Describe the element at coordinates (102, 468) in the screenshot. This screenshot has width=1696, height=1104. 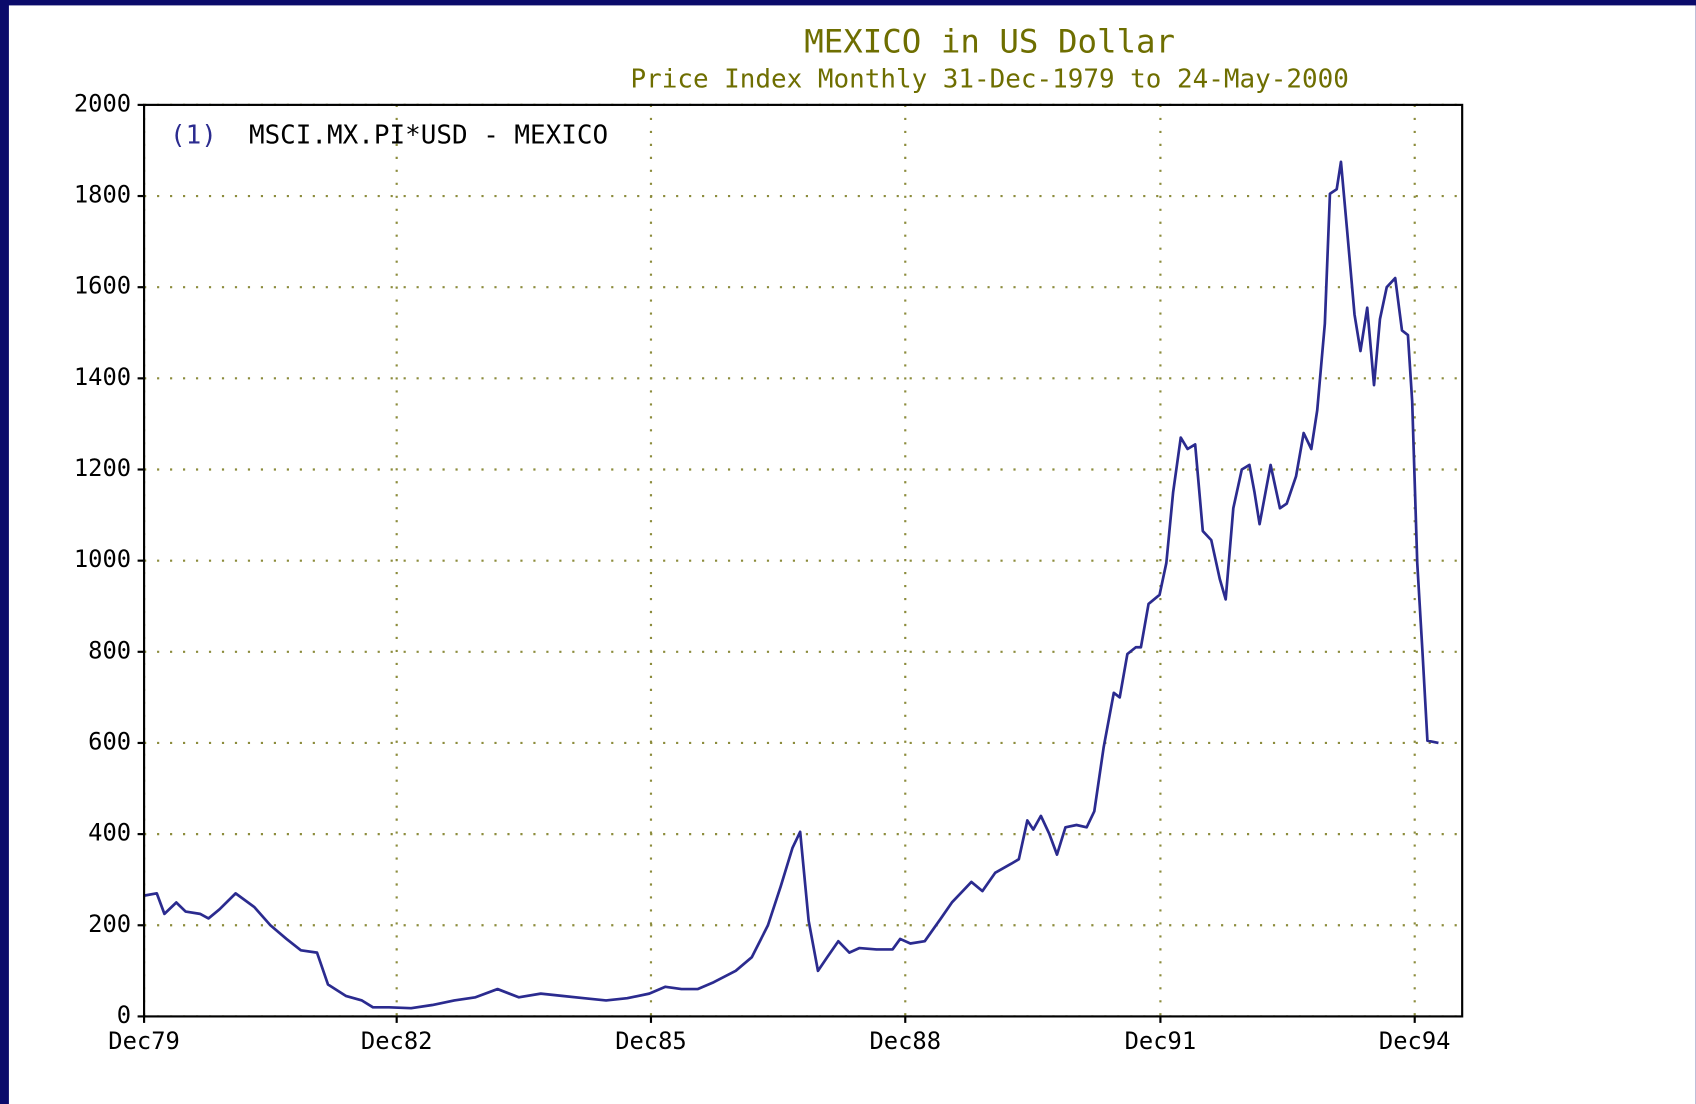
I see `y-tick-label: 1200` at that location.